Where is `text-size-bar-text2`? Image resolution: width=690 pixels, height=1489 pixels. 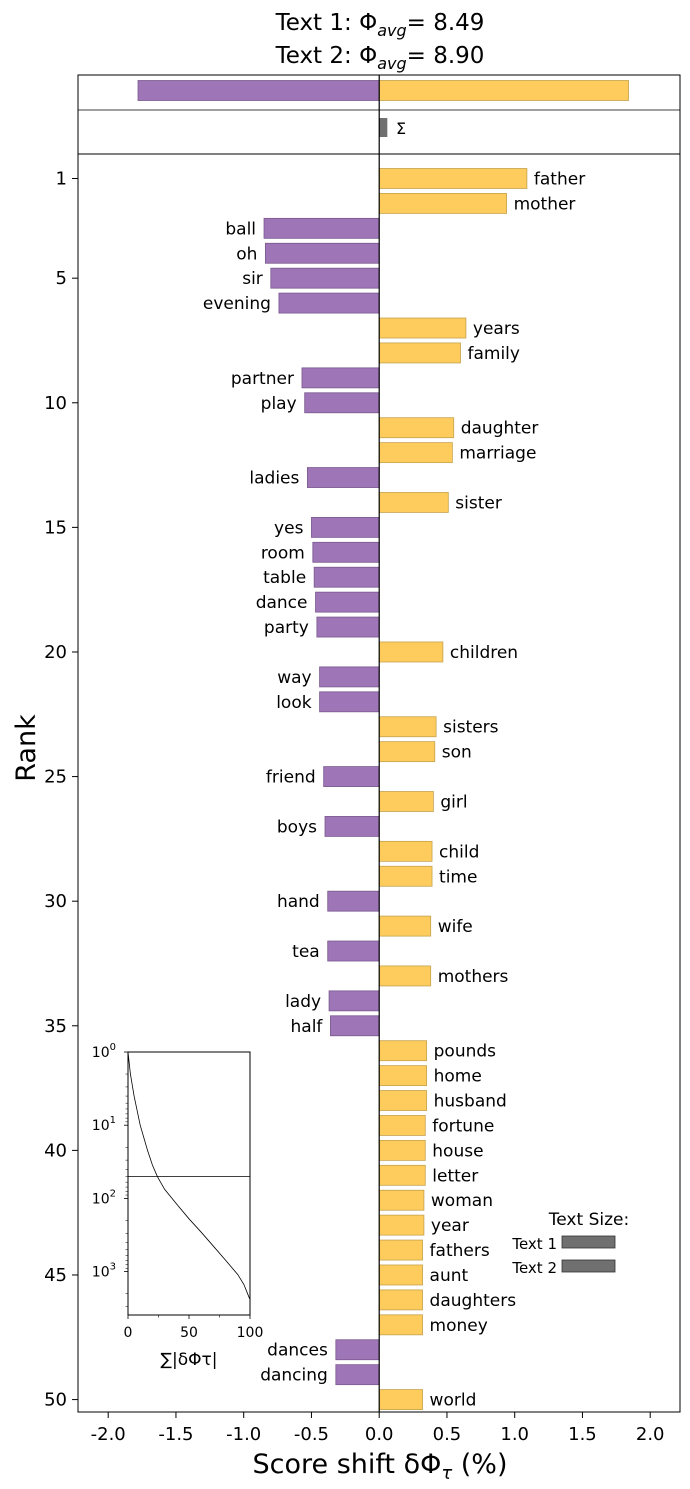
text-size-bar-text2 is located at coordinates (588, 1266).